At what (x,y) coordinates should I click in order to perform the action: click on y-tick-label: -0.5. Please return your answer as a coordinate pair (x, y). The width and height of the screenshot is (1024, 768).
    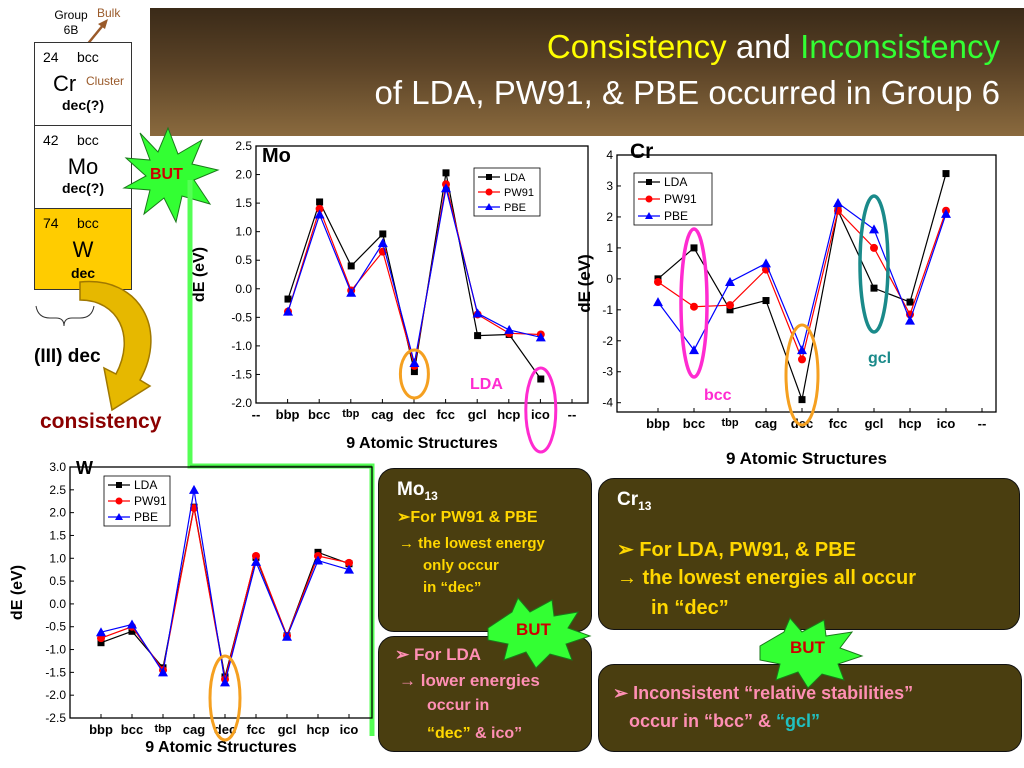
    Looking at the image, I should click on (55, 627).